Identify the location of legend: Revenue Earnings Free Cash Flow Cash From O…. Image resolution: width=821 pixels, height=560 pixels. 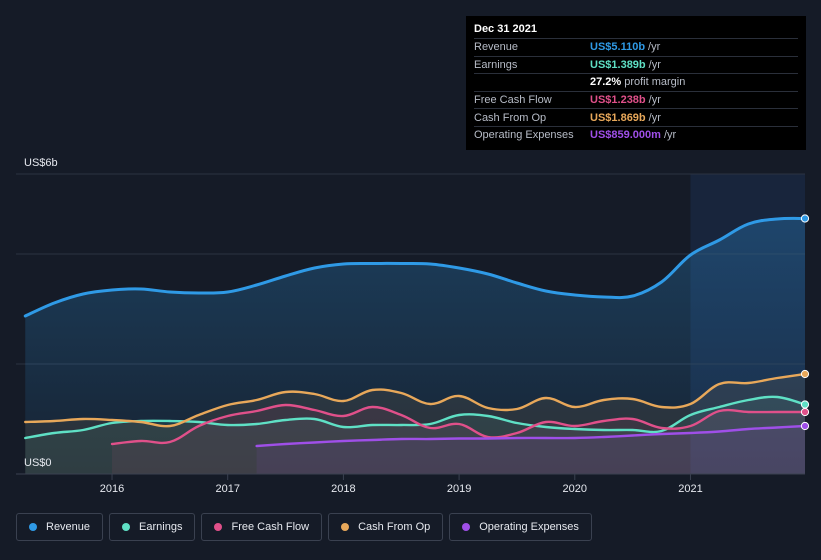
(304, 527).